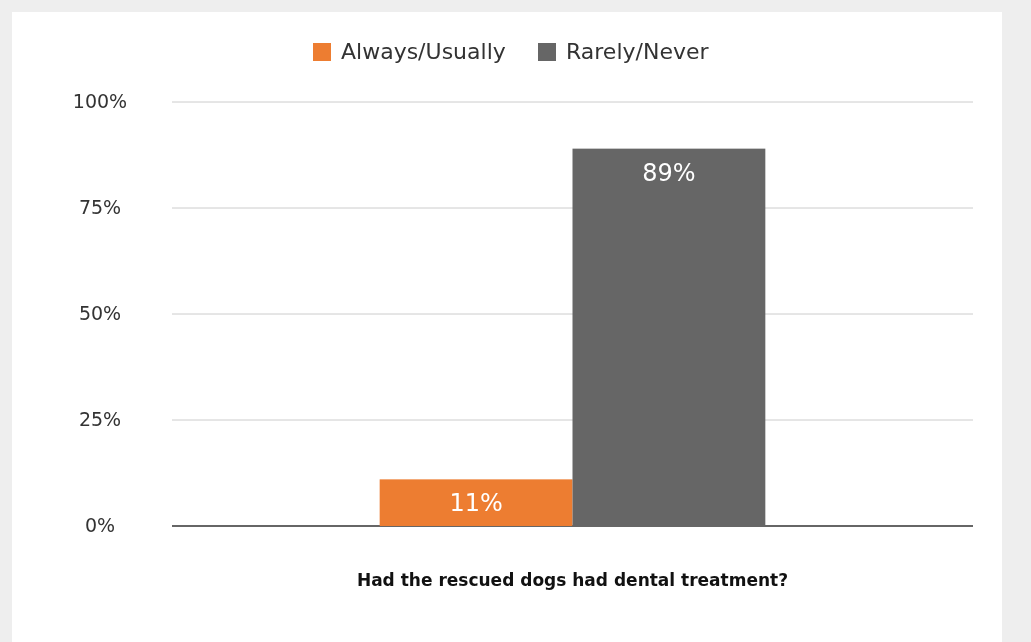 This screenshot has width=1031, height=642. I want to click on legend-label: Rarely/Never, so click(638, 51).